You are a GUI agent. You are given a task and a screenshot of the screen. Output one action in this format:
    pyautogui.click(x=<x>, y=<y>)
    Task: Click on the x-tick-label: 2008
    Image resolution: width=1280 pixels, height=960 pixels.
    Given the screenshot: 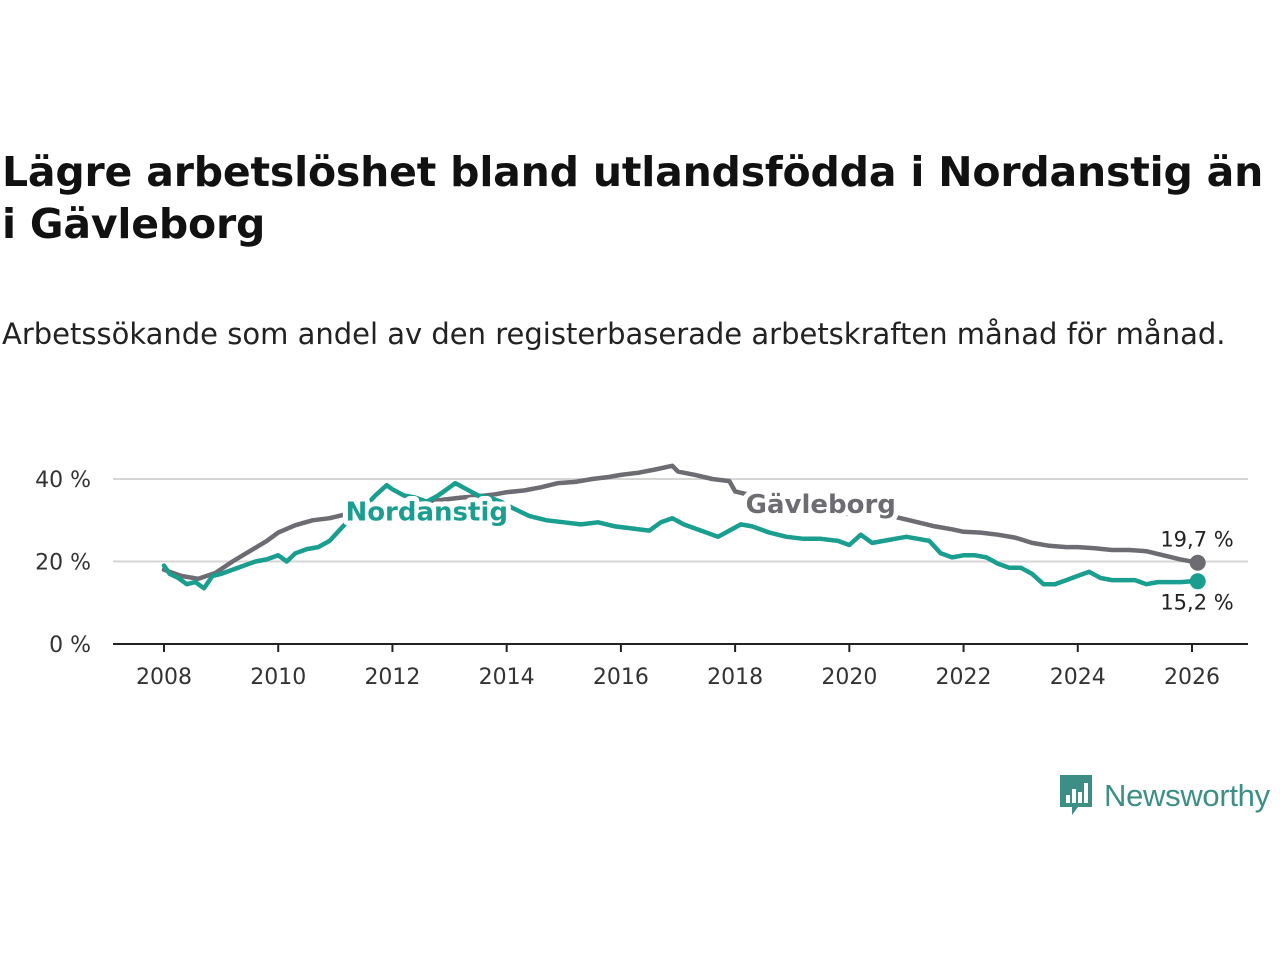 What is the action you would take?
    pyautogui.click(x=164, y=677)
    